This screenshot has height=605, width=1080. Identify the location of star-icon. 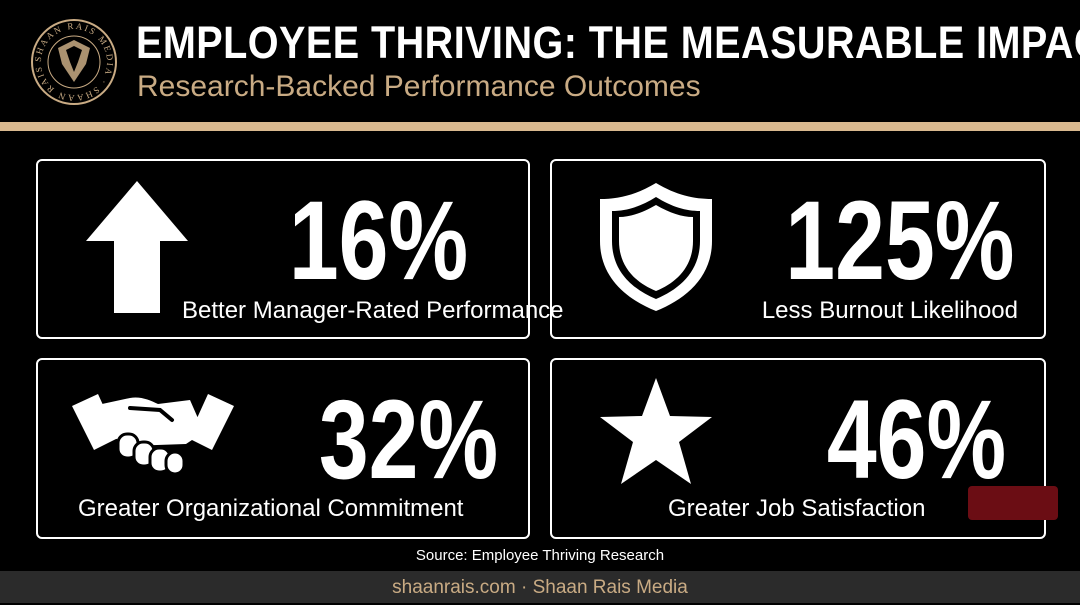
(656, 431).